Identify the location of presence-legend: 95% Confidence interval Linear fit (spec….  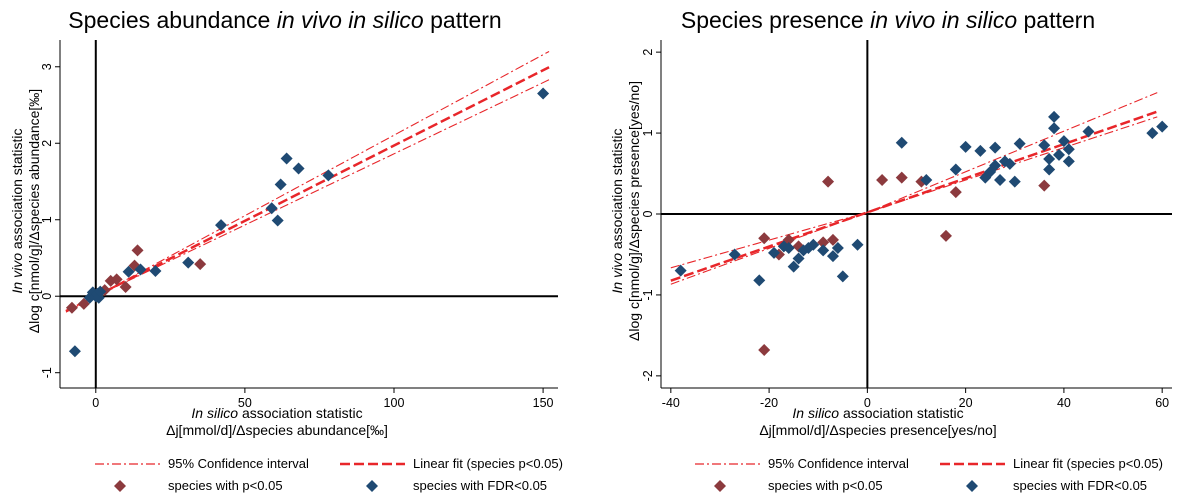
(929, 474).